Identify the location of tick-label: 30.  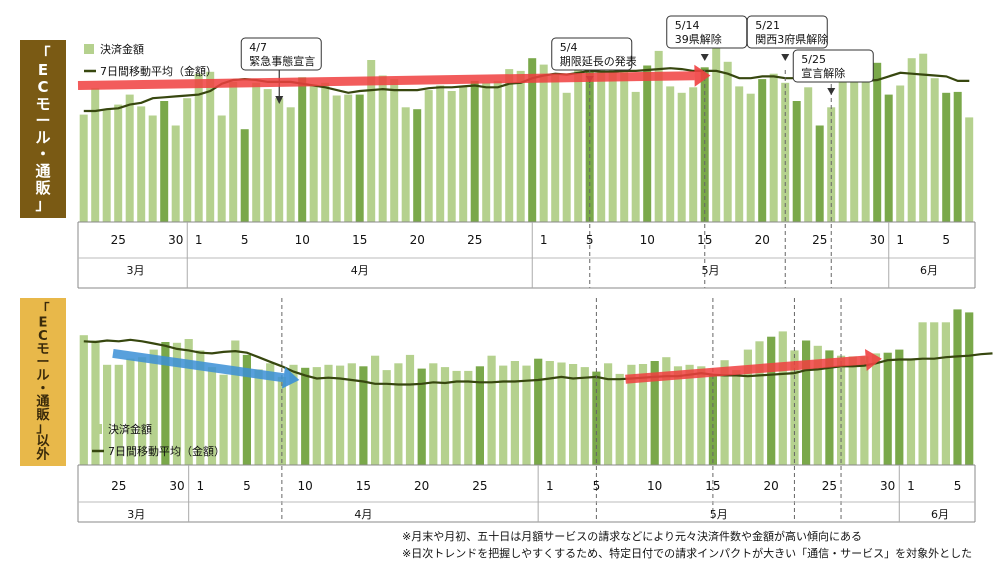
(175, 240).